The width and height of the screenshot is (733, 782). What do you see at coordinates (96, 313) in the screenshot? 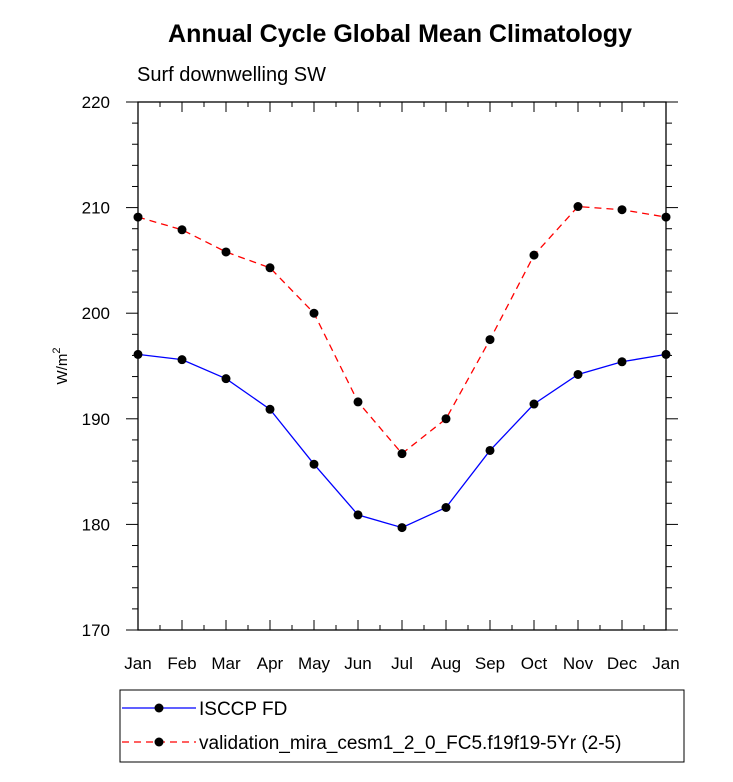
I see `y-tick-label: 200` at bounding box center [96, 313].